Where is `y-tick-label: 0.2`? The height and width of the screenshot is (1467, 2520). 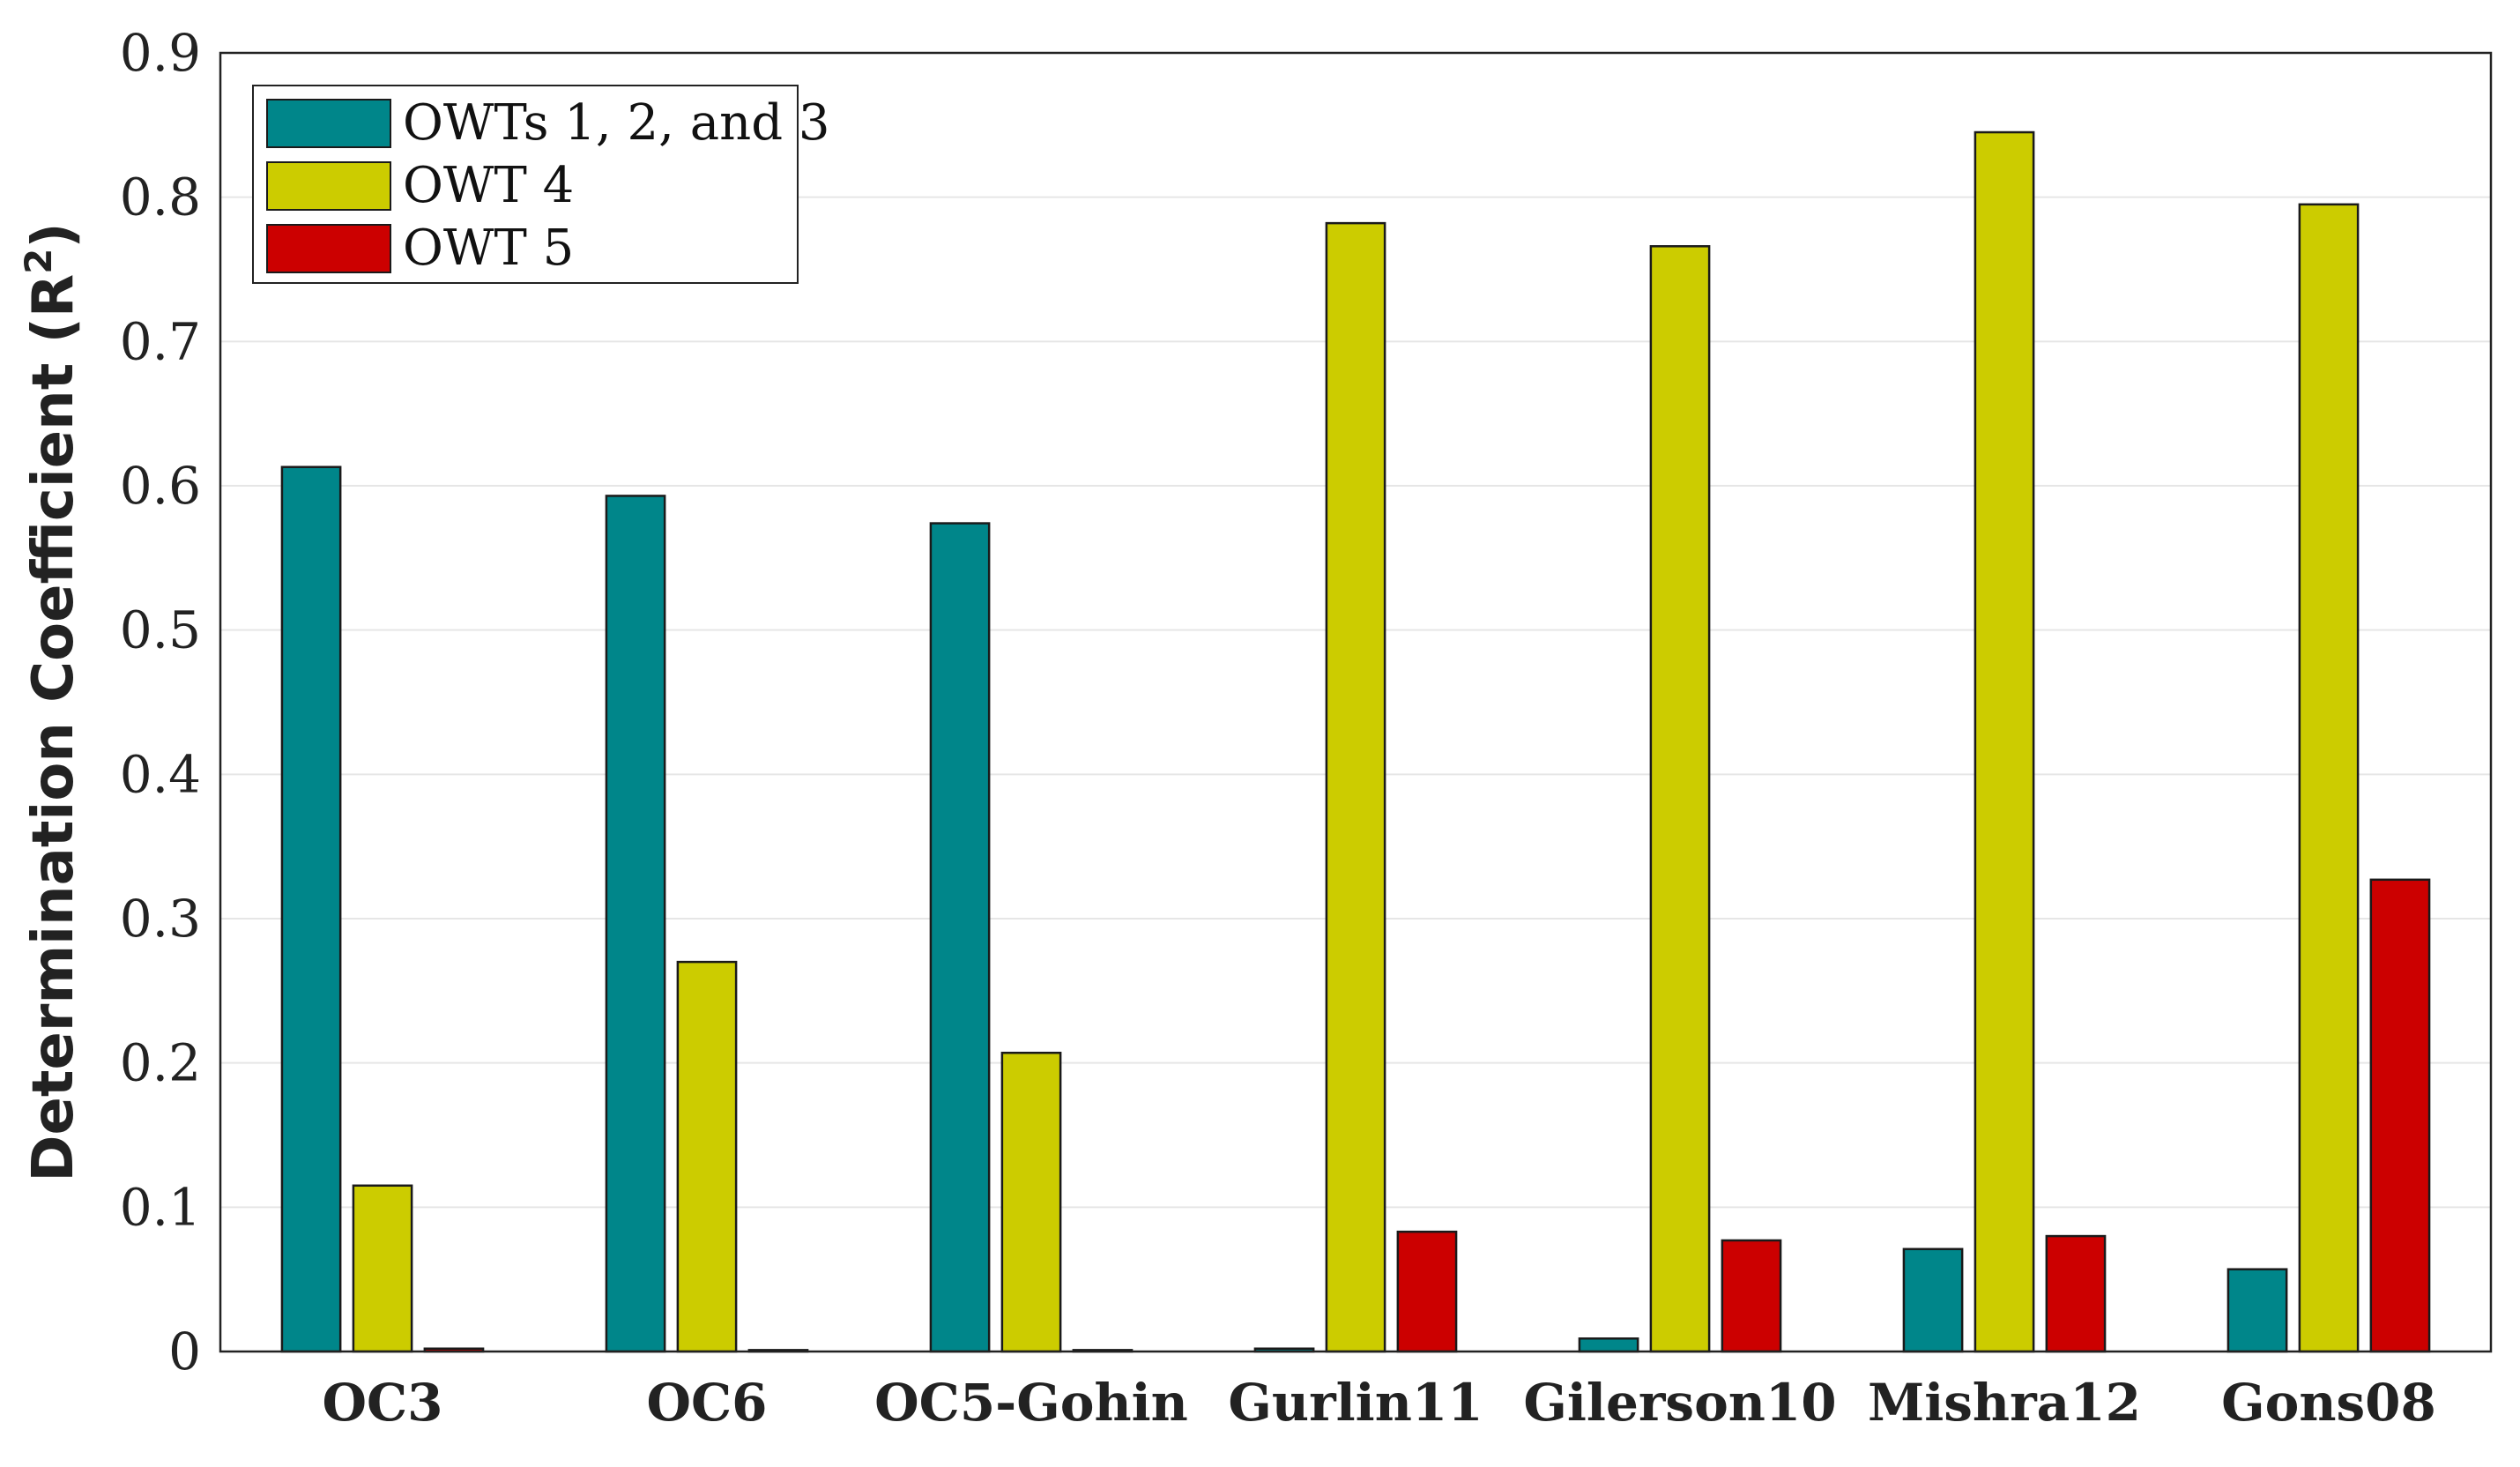 y-tick-label: 0.2 is located at coordinates (160, 1063).